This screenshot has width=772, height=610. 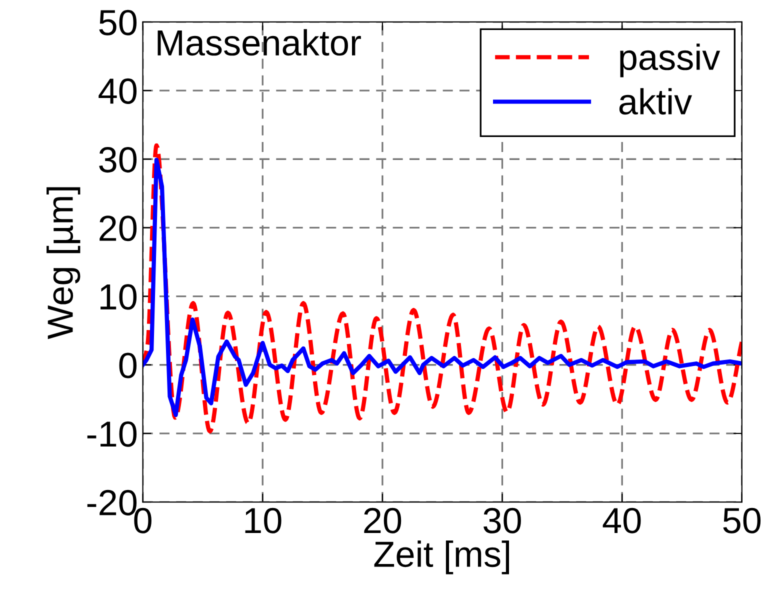 What do you see at coordinates (118, 23) in the screenshot?
I see `y-tick-label: 50` at bounding box center [118, 23].